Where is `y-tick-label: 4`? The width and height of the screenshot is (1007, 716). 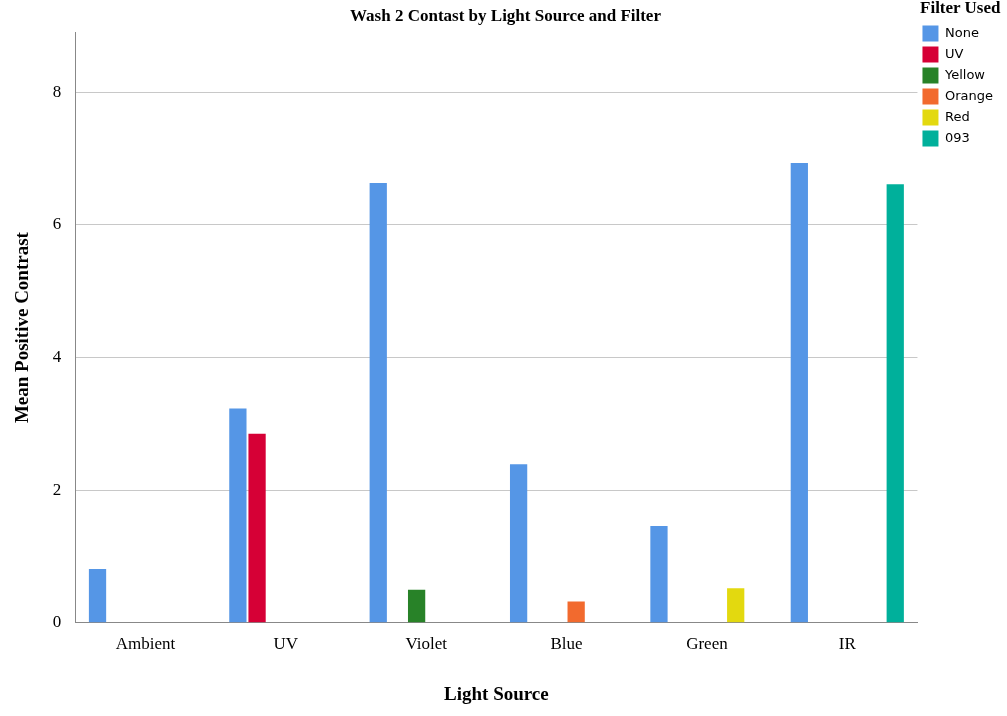
y-tick-label: 4 is located at coordinates (57, 356).